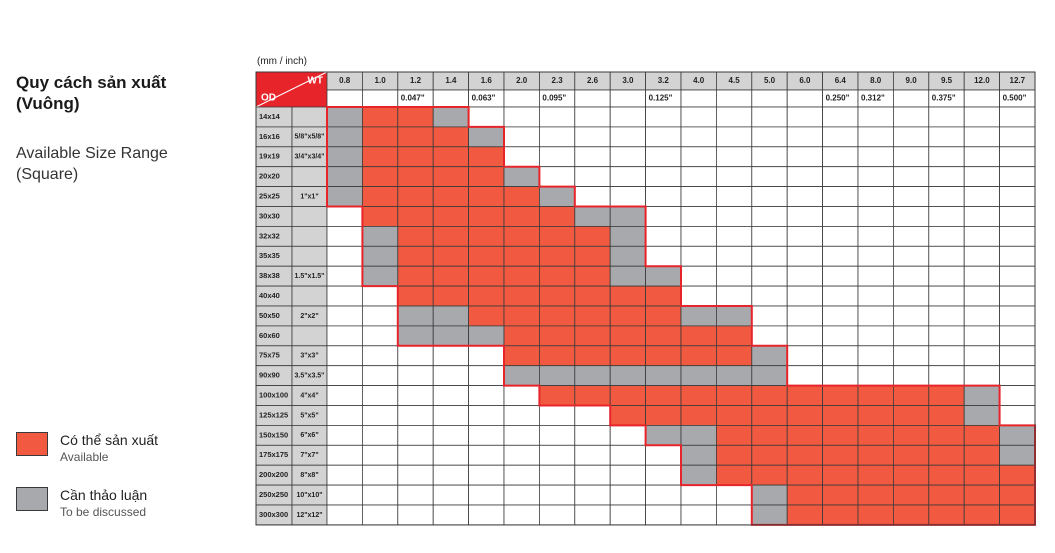 The height and width of the screenshot is (553, 1055). I want to click on wt-header-6: 2.3, so click(558, 80).